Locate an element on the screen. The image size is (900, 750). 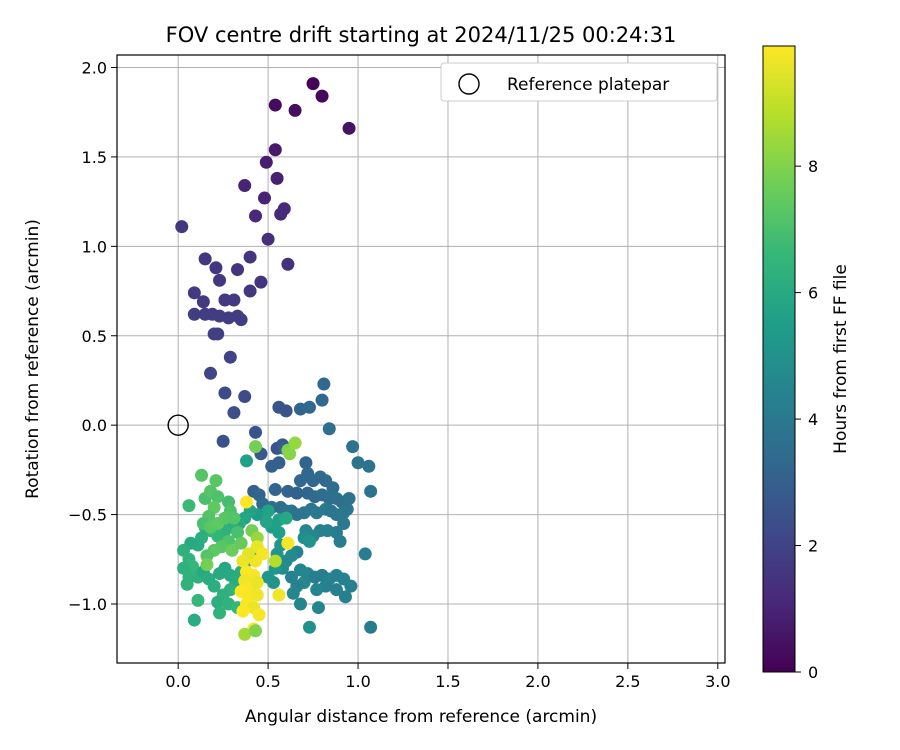
x-axis-label: Angular distance from reference (arcmin) is located at coordinates (421, 717).